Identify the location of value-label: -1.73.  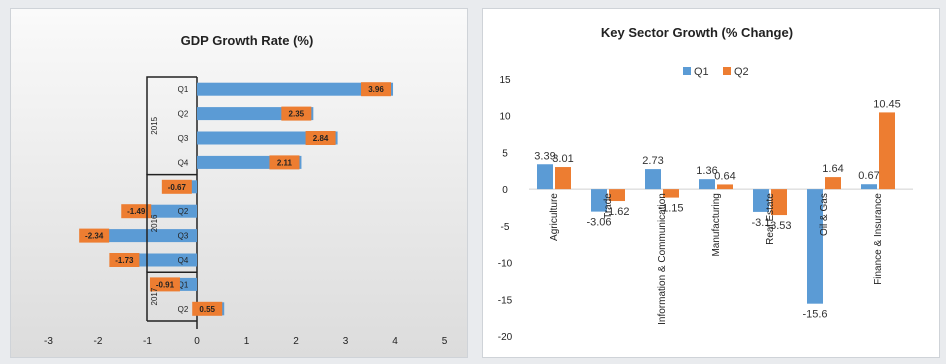
(124, 260).